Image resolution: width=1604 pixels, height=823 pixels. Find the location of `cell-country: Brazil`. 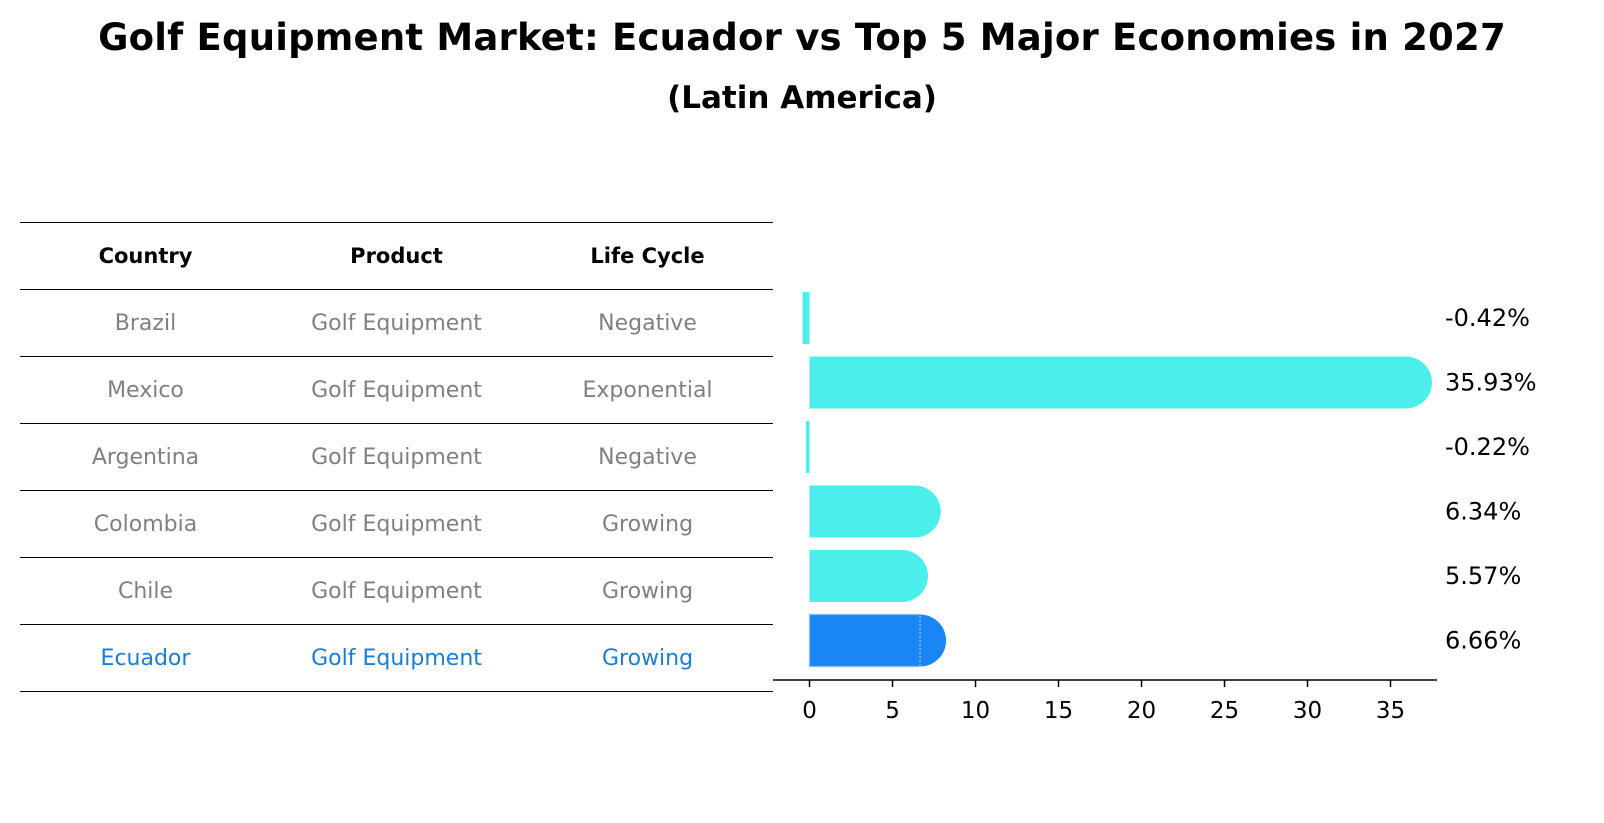

cell-country: Brazil is located at coordinates (145, 323).